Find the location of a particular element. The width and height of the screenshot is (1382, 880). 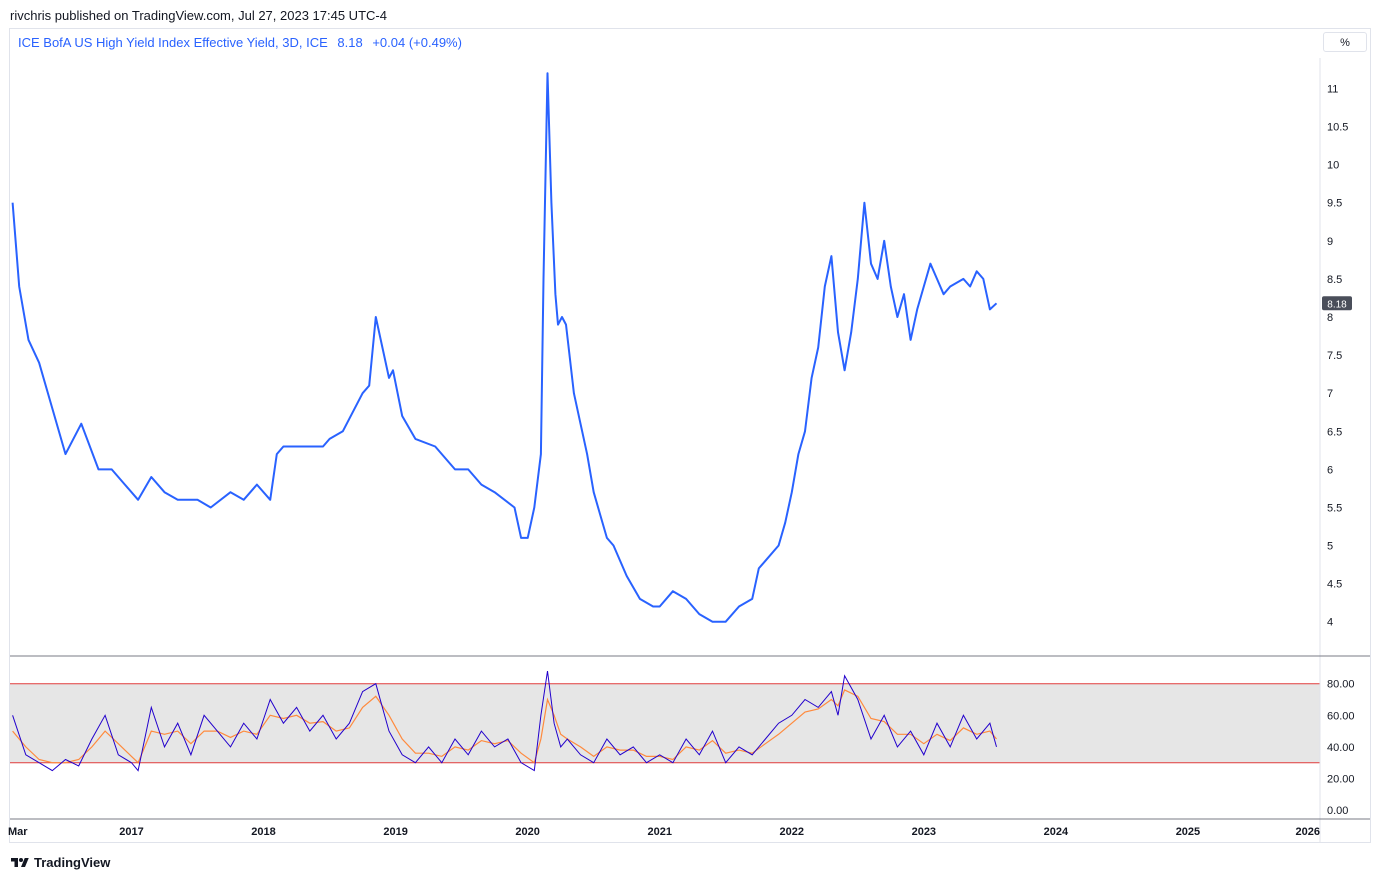

price-tick-label: 5.5 is located at coordinates (1334, 508).